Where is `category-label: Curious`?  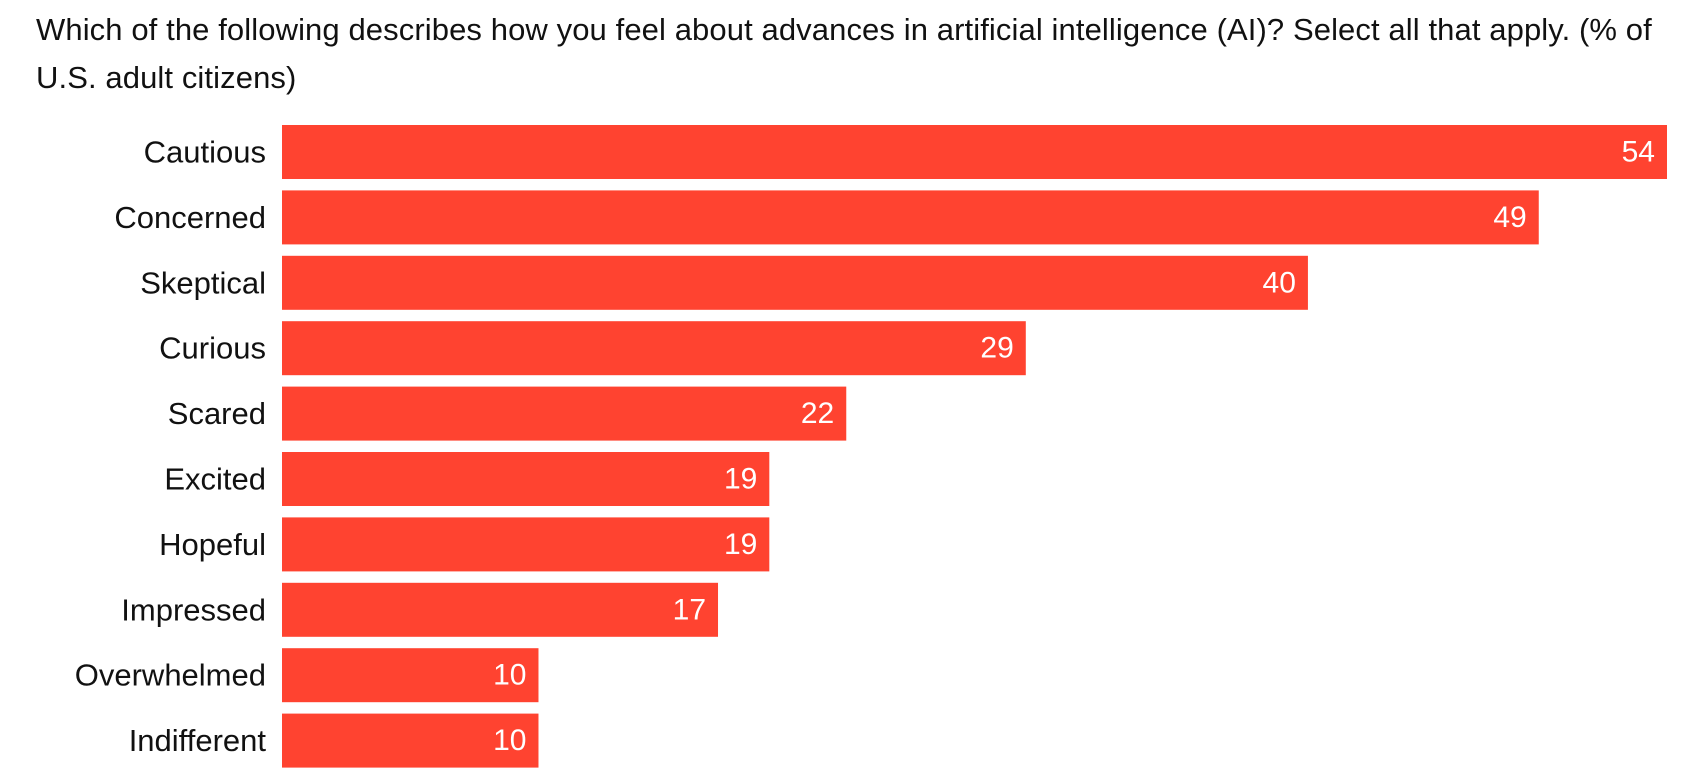
category-label: Curious is located at coordinates (212, 348).